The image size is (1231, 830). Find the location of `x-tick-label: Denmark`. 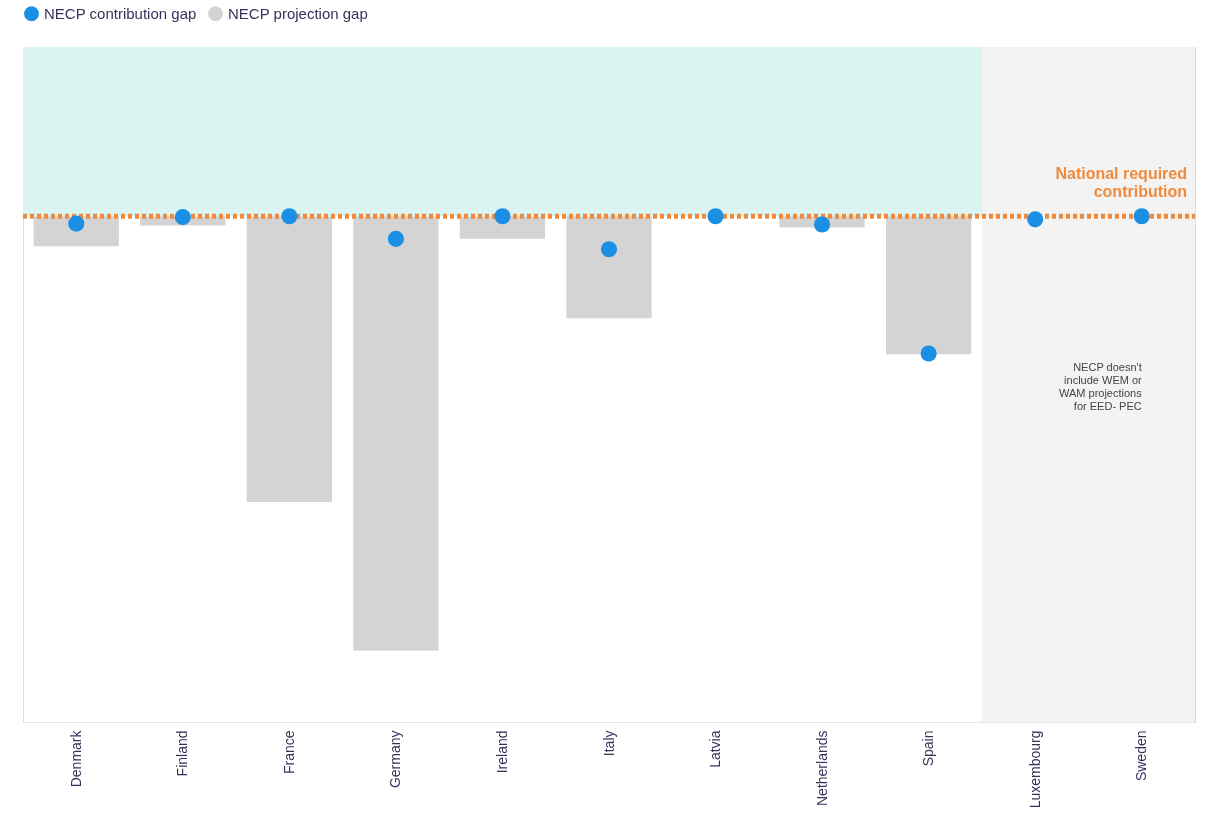

x-tick-label: Denmark is located at coordinates (75, 758).